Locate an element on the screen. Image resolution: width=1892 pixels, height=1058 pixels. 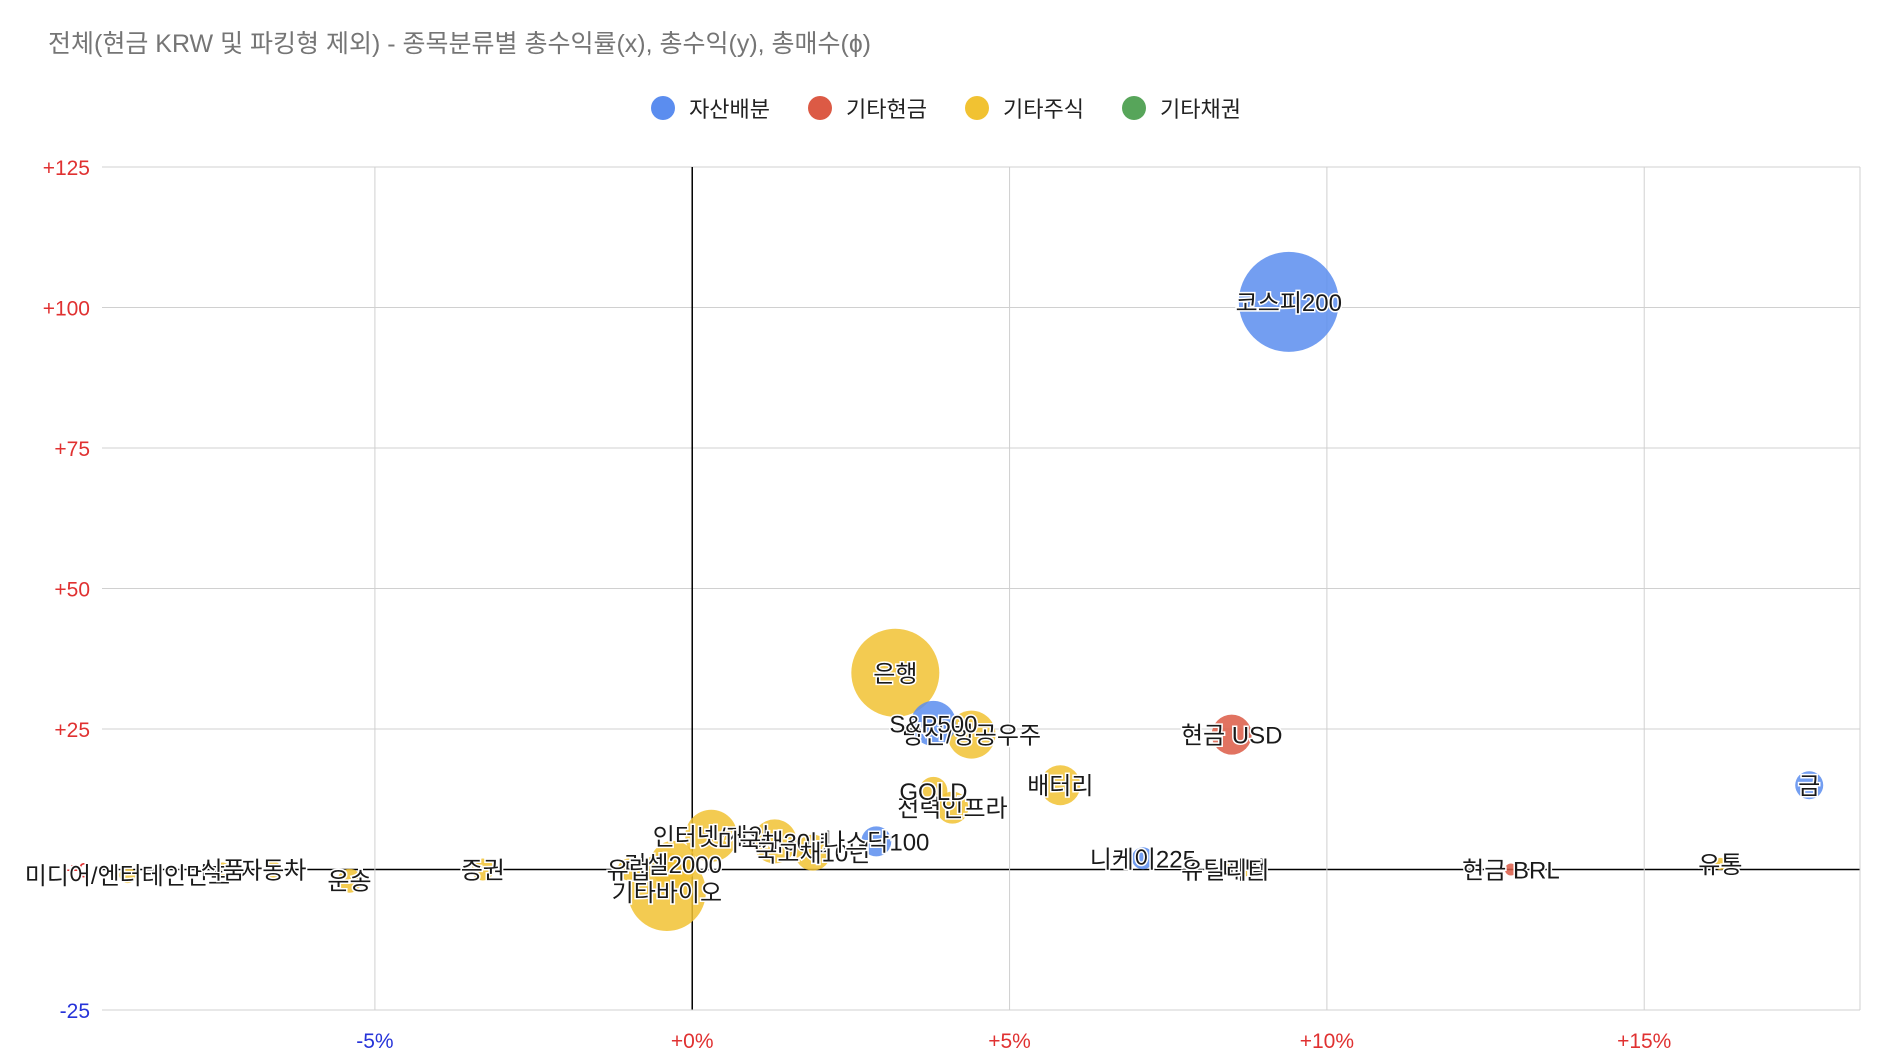
bubble-label: 니케이225 is located at coordinates (1143, 859).